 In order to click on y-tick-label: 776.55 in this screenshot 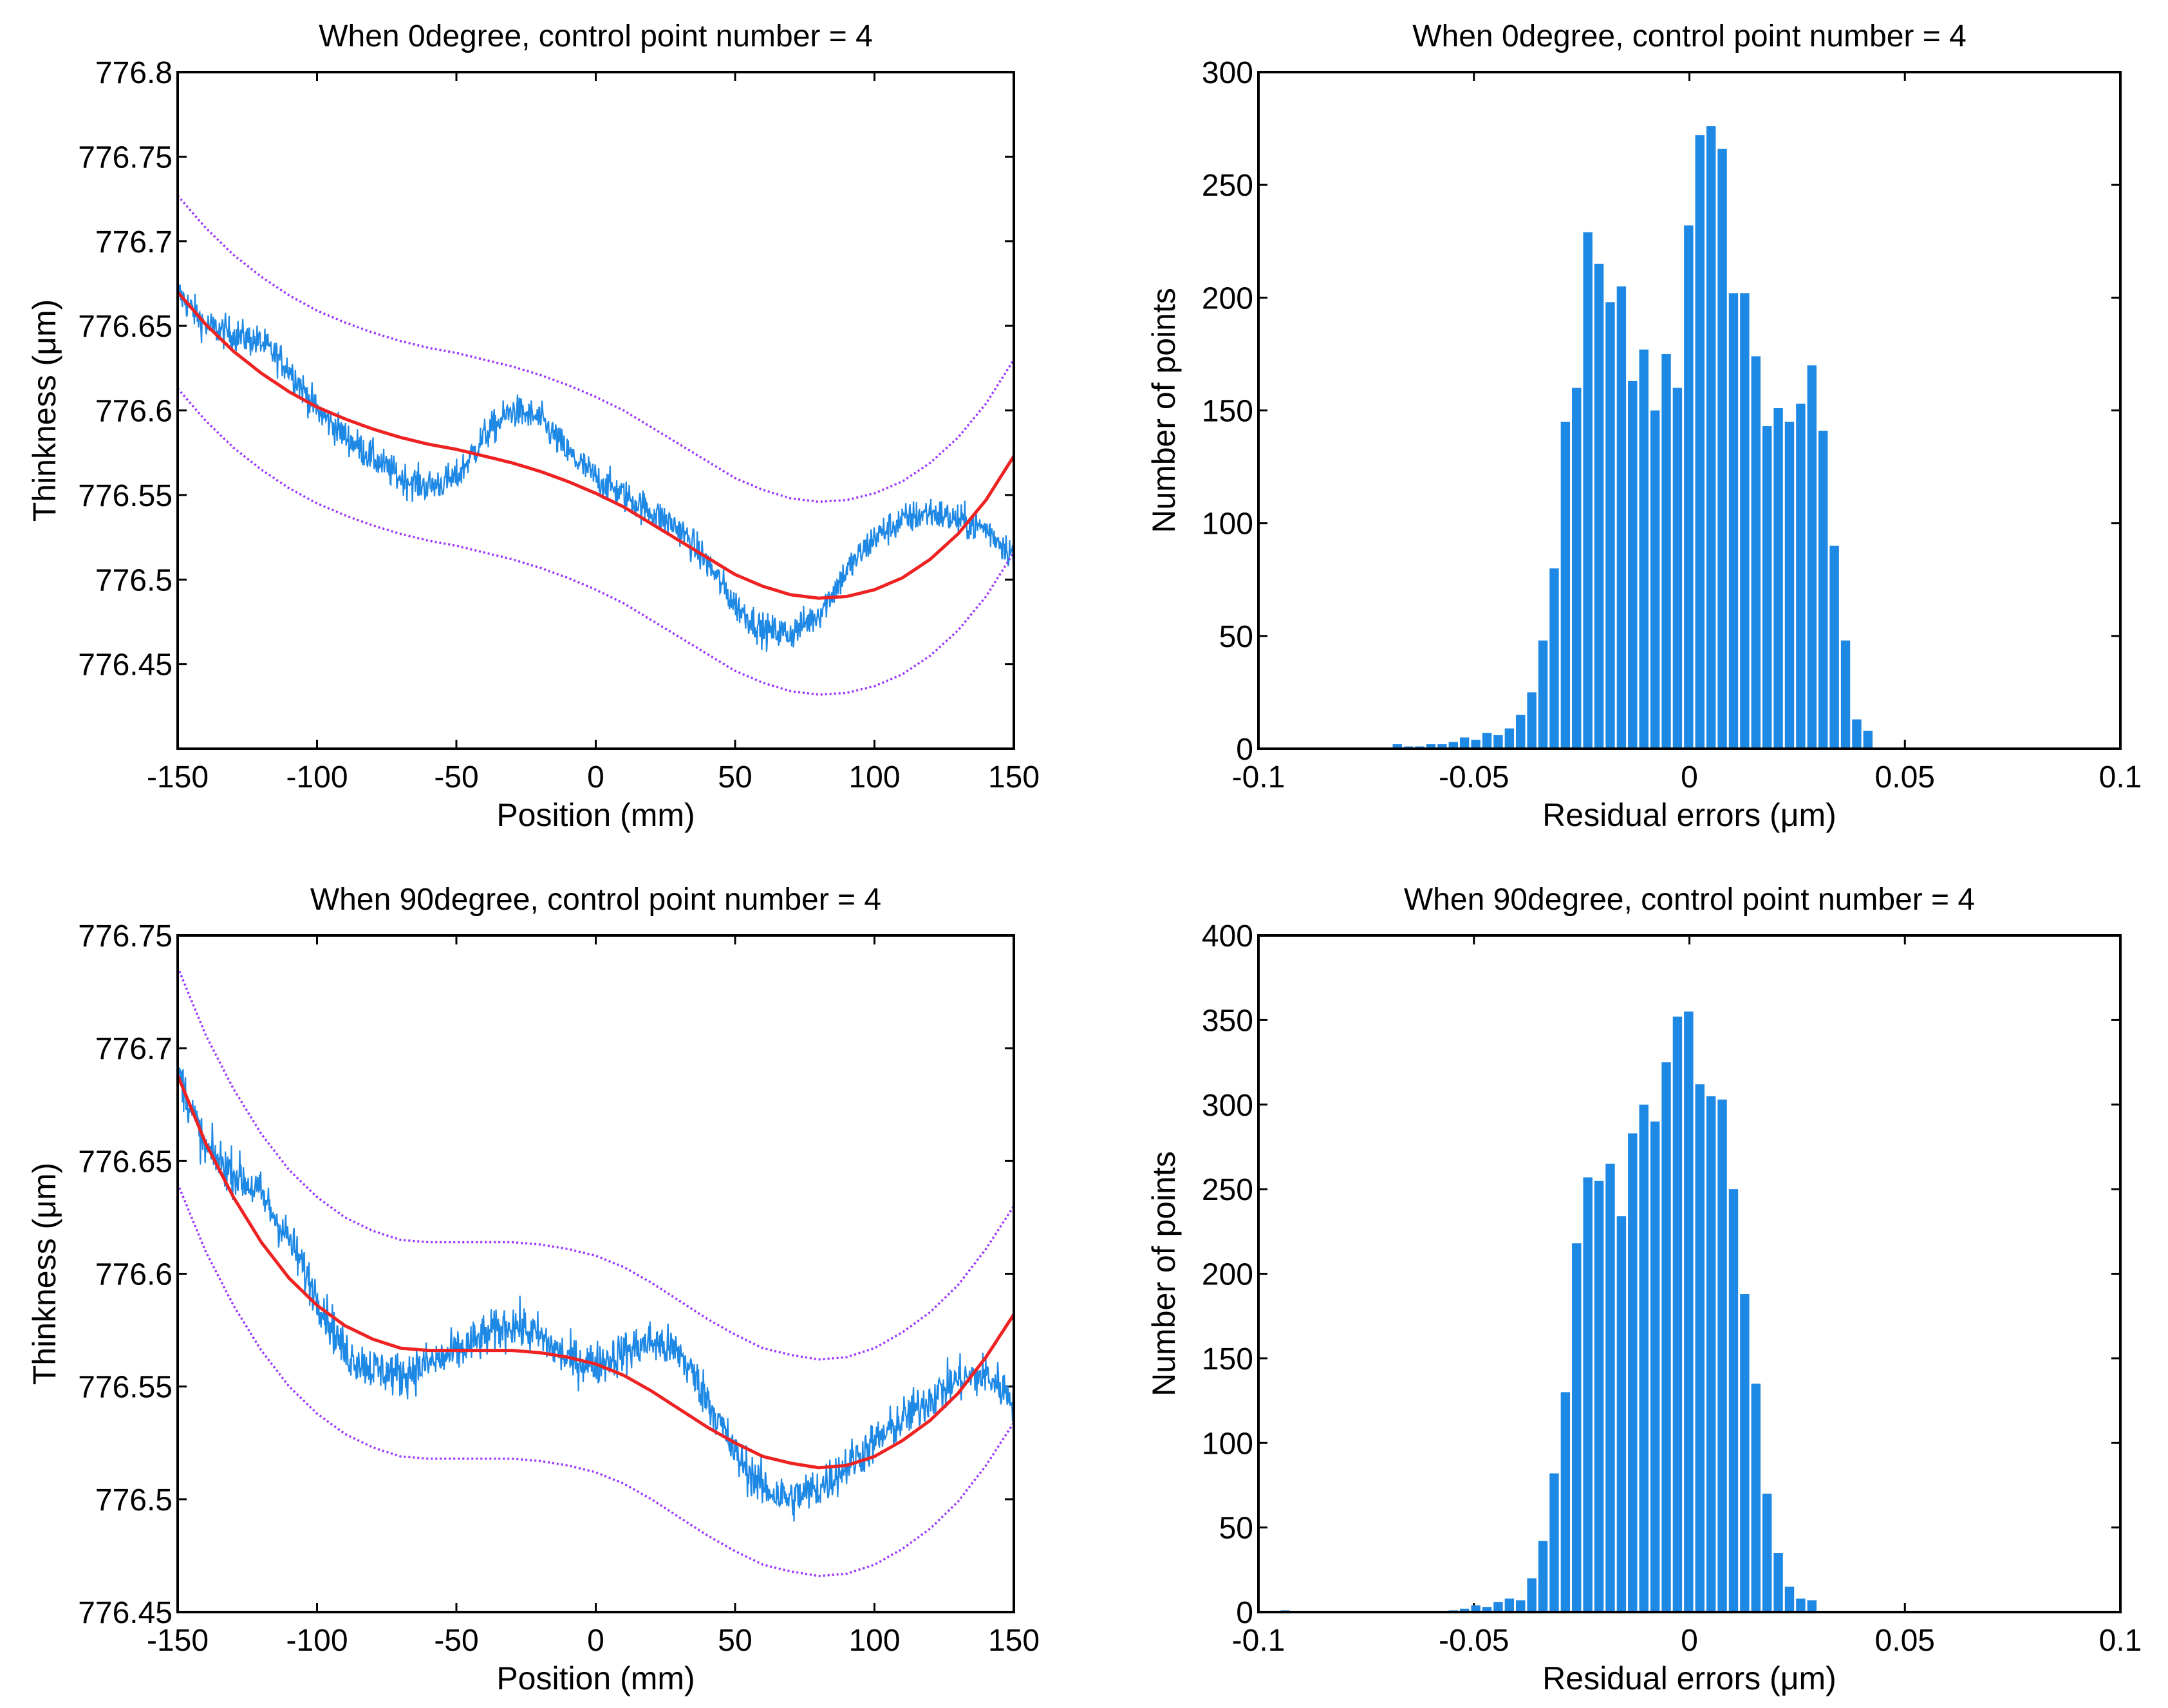, I will do `click(125, 496)`.